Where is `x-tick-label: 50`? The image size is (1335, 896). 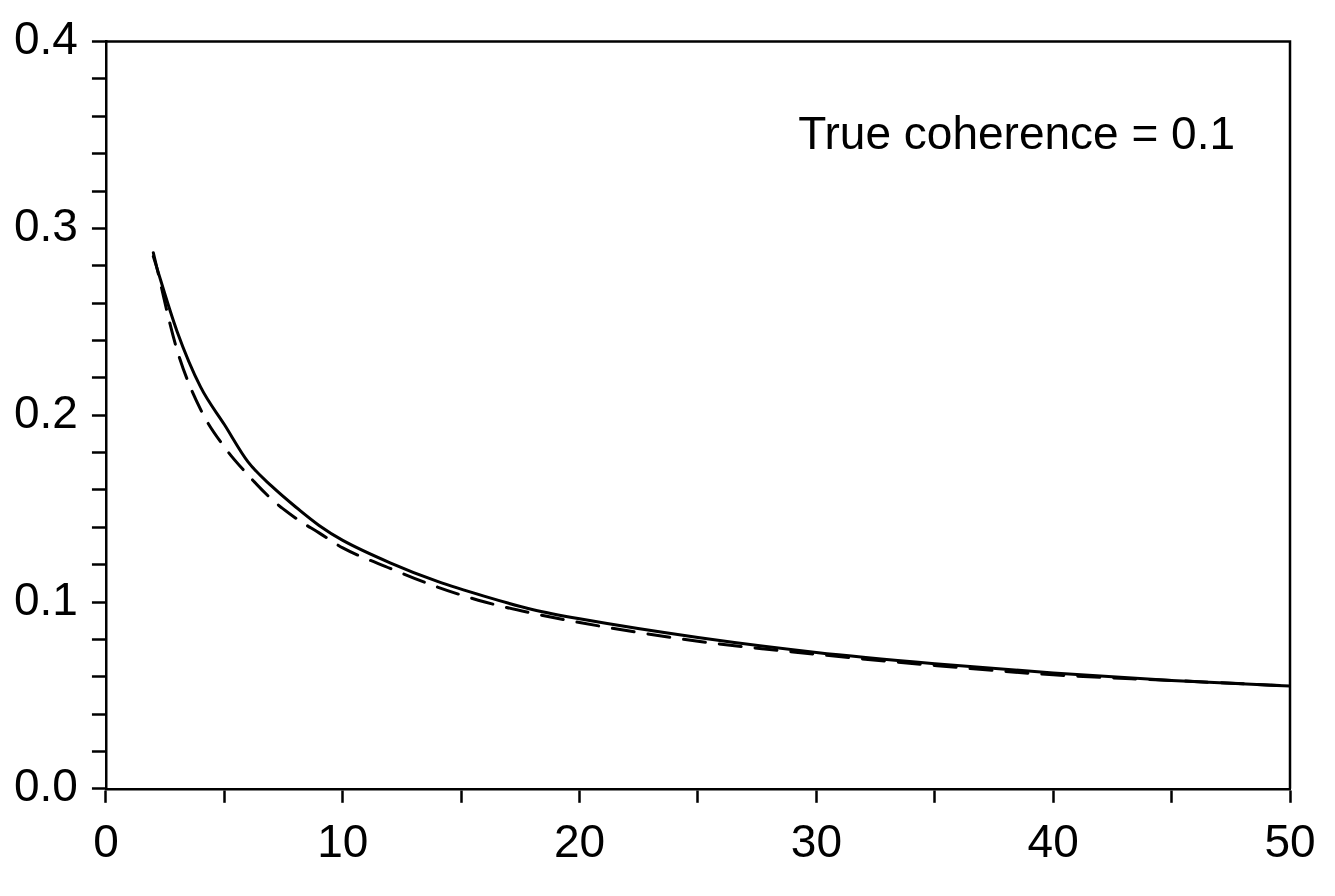
x-tick-label: 50 is located at coordinates (1290, 841).